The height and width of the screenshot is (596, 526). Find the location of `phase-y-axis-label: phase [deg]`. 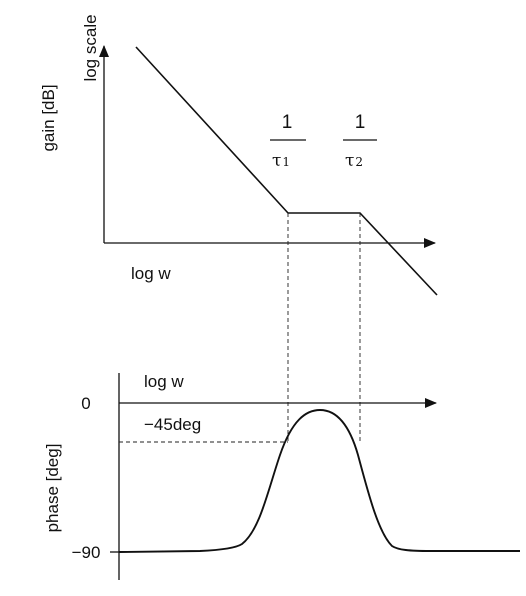

phase-y-axis-label: phase [deg] is located at coordinates (52, 488).